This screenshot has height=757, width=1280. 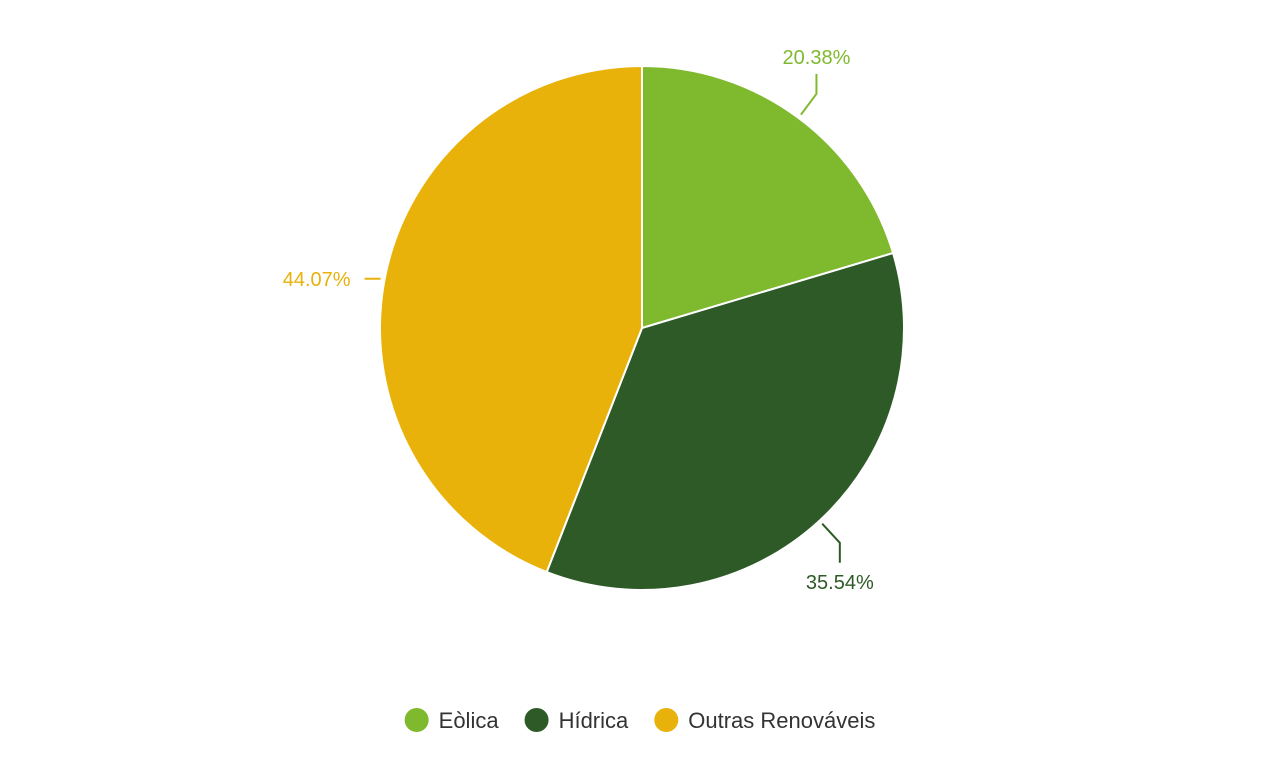 I want to click on data-label-hidrica: 35.54%, so click(x=840, y=583).